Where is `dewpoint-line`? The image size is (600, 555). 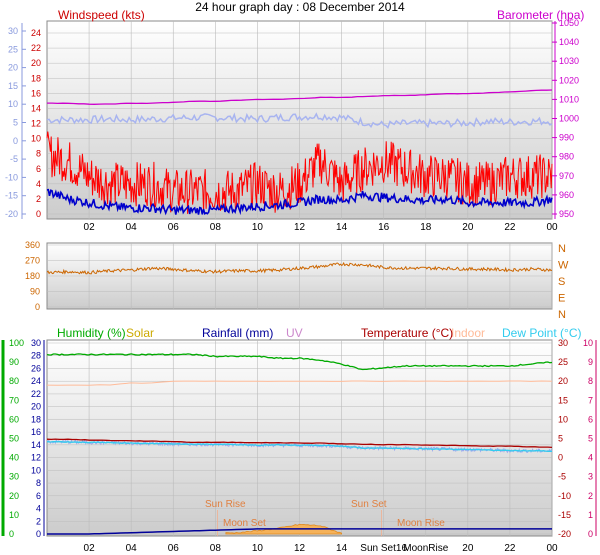 dewpoint-line is located at coordinates (299, 446).